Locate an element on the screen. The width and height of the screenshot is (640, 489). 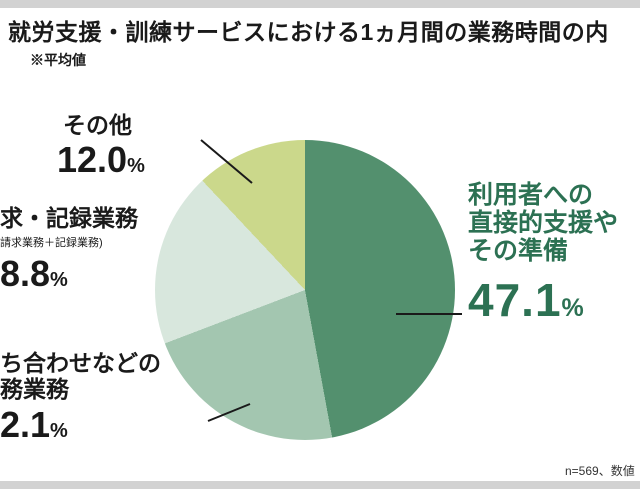
page-title: 就労支援・訓練サービスにおける1ヵ月間の業務時間の内 is located at coordinates (308, 32).